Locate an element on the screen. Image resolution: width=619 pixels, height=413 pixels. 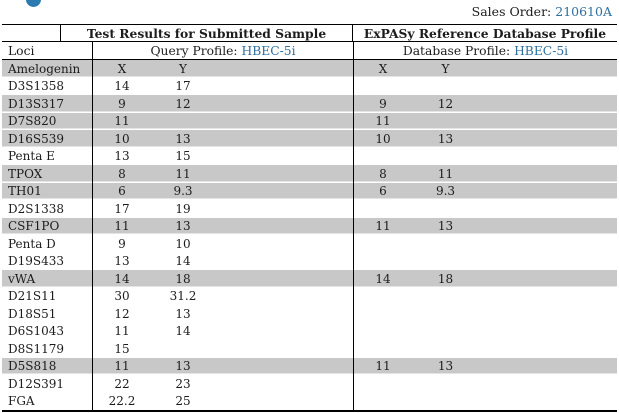
query-y-cell: 25 is located at coordinates (183, 401).